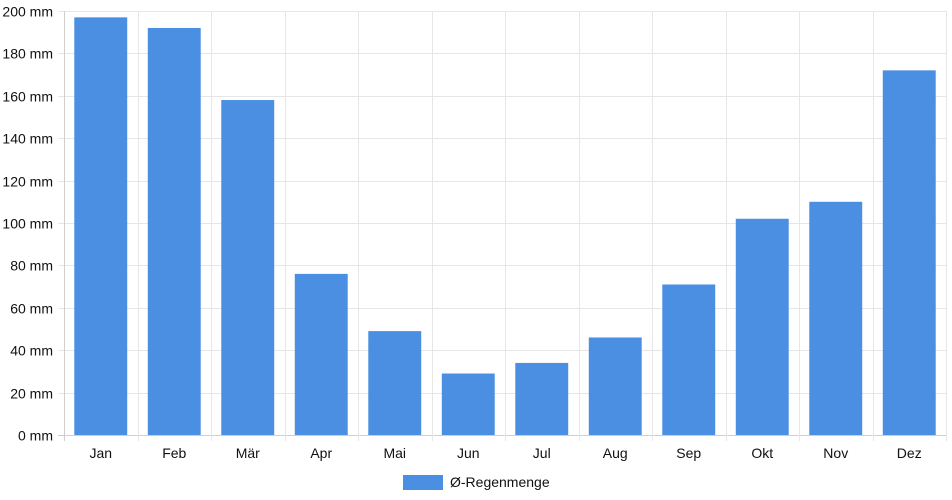 This screenshot has width=952, height=500. I want to click on bar-dez, so click(909, 253).